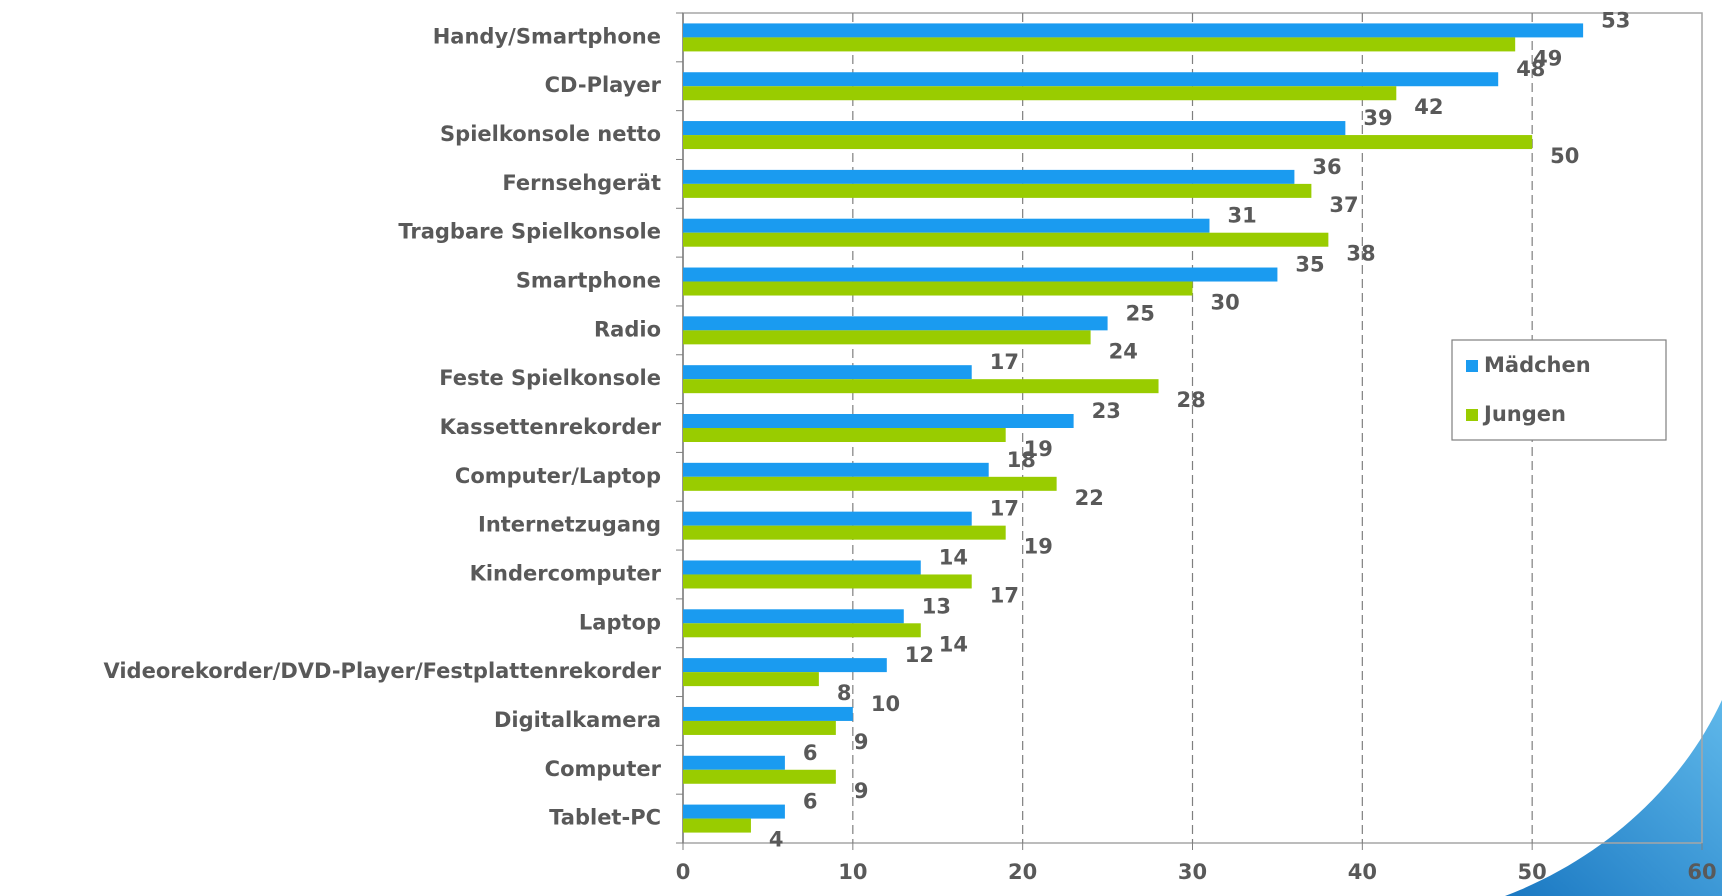  Describe the element at coordinates (919, 655) in the screenshot. I see `value-label: 12` at that location.